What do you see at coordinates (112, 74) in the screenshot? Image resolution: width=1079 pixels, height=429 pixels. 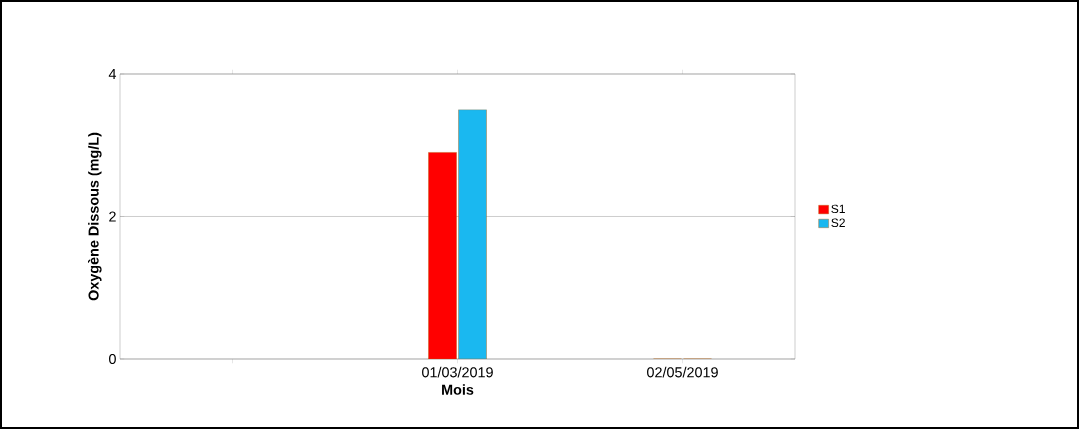 I see `y-tick-label: 4` at bounding box center [112, 74].